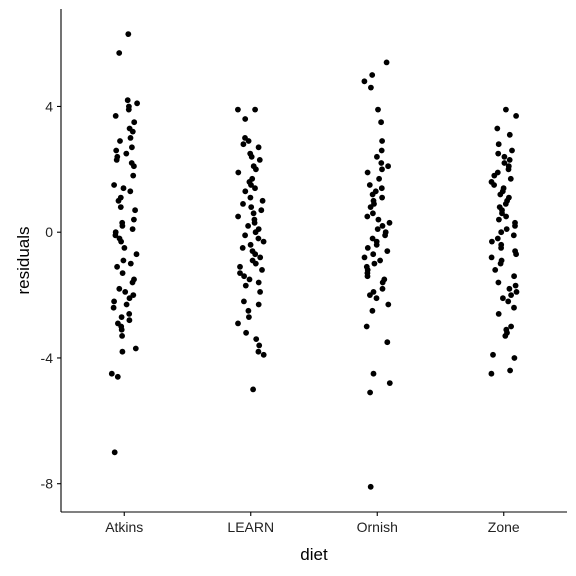 This screenshot has height=576, width=576. What do you see at coordinates (49, 232) in the screenshot?
I see `y-tick-label: 0` at bounding box center [49, 232].